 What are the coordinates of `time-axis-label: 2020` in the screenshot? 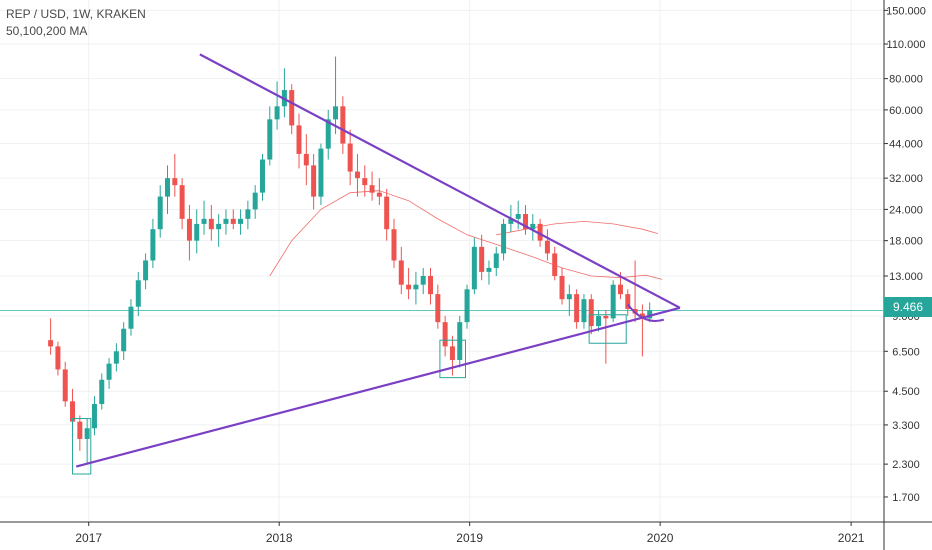 It's located at (660, 538).